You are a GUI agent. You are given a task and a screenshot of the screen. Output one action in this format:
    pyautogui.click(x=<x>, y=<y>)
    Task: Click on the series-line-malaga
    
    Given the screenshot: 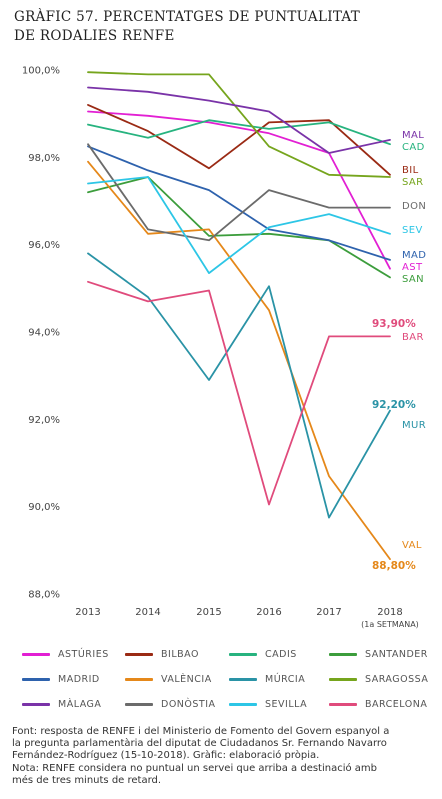 What is the action you would take?
    pyautogui.click(x=239, y=120)
    